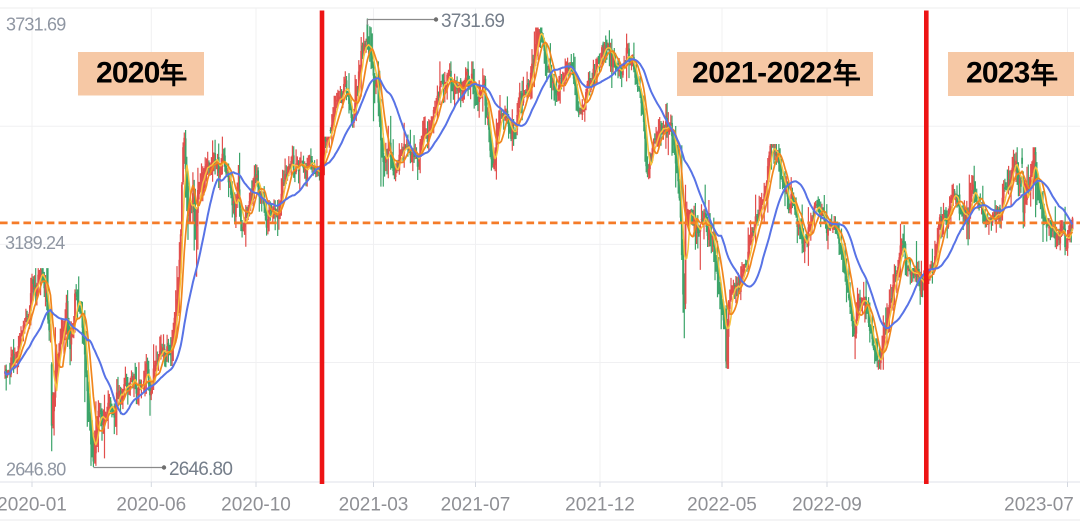 This screenshot has width=1080, height=531. What do you see at coordinates (998, 73) in the screenshot?
I see `svg-text: 2023` at bounding box center [998, 73].